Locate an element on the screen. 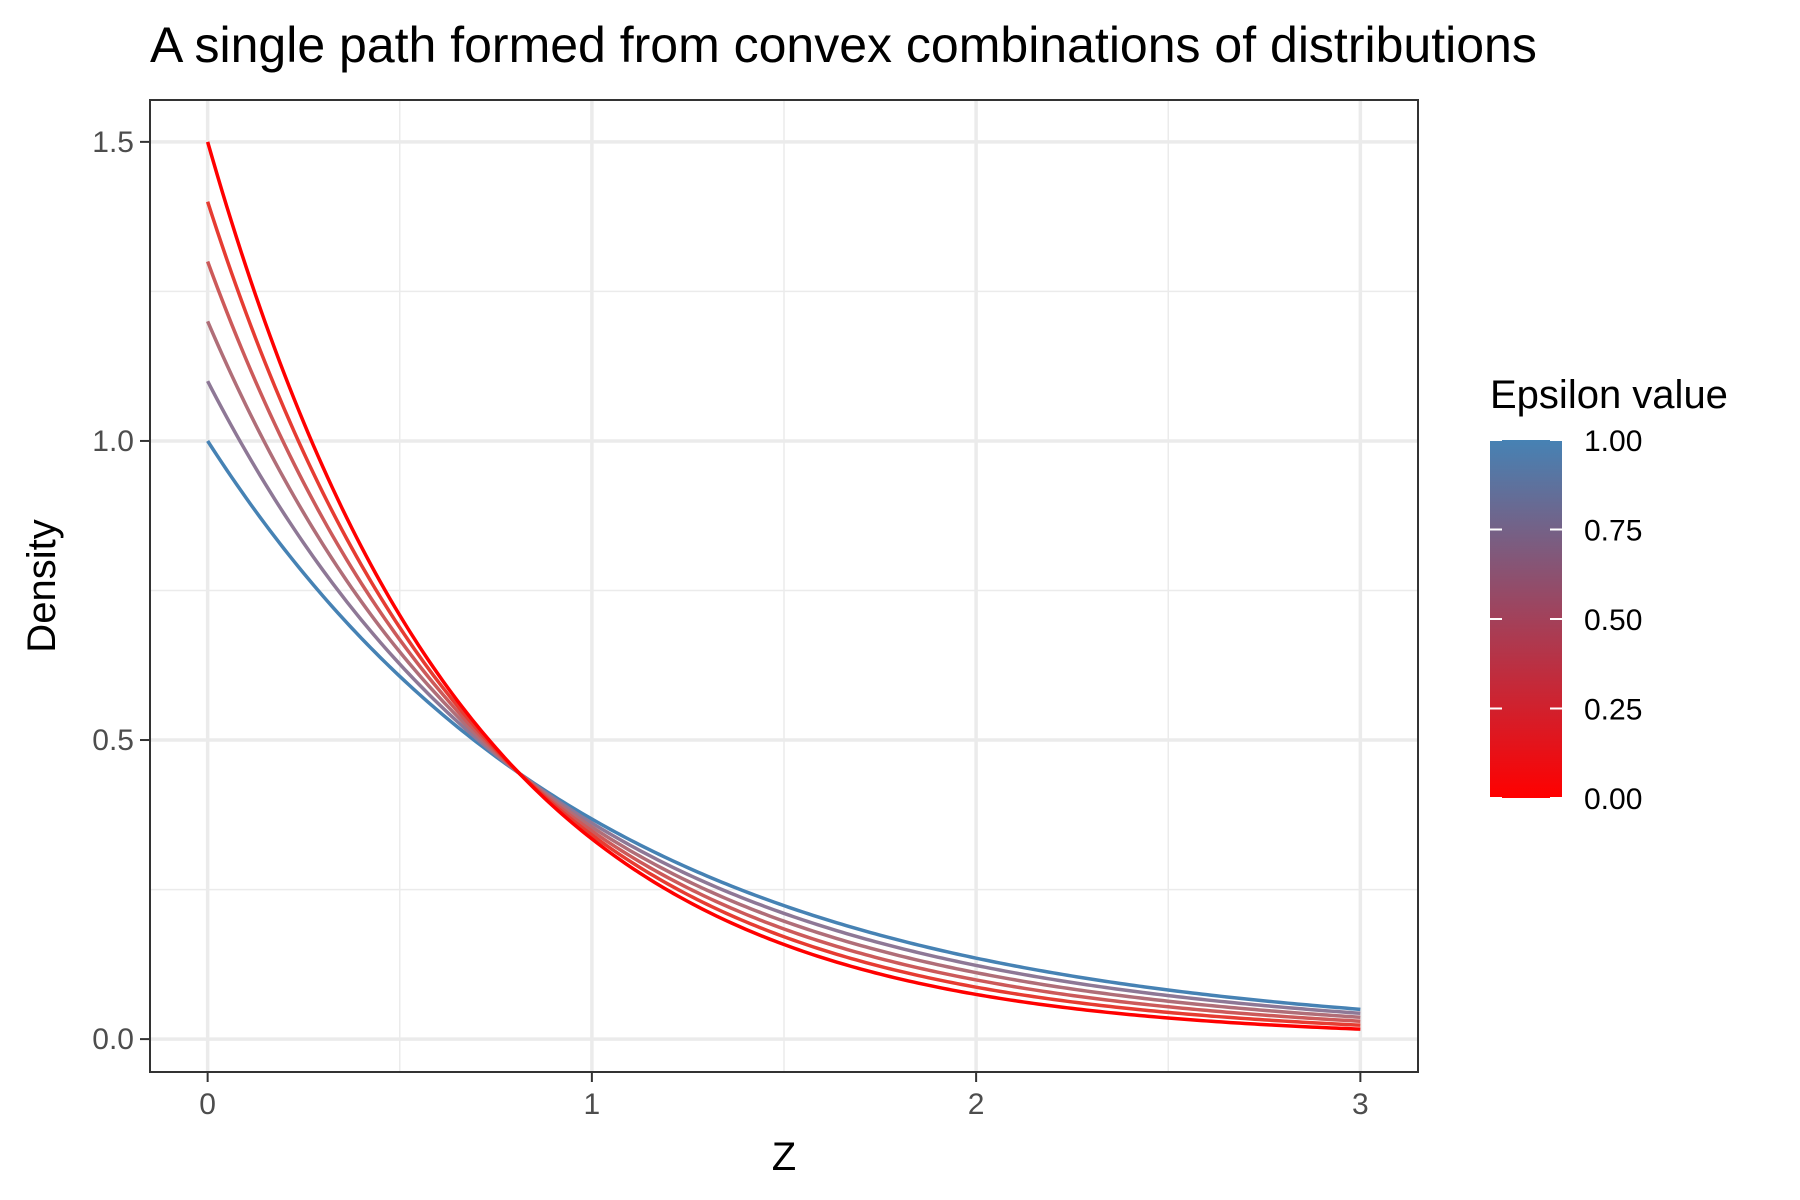 Image resolution: width=1800 pixels, height=1200 pixels. legend: Epsilon value 0.00 0.25 0.50 0.75 1.00 is located at coordinates (1609, 594).